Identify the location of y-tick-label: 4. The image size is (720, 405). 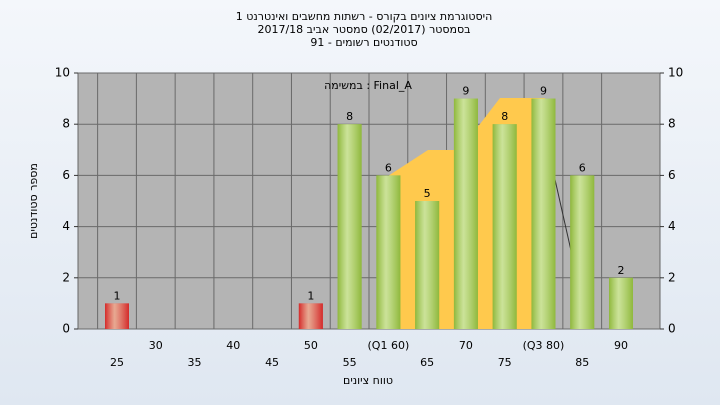
(66, 226).